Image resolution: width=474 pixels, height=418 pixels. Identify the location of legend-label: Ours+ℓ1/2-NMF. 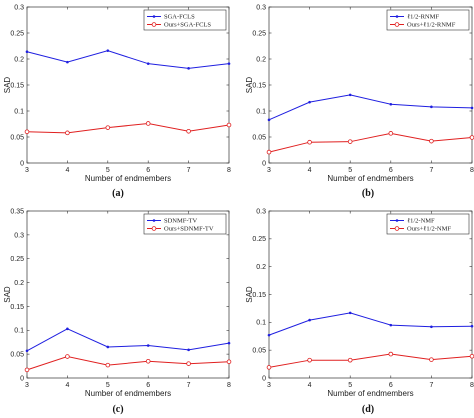
(429, 229).